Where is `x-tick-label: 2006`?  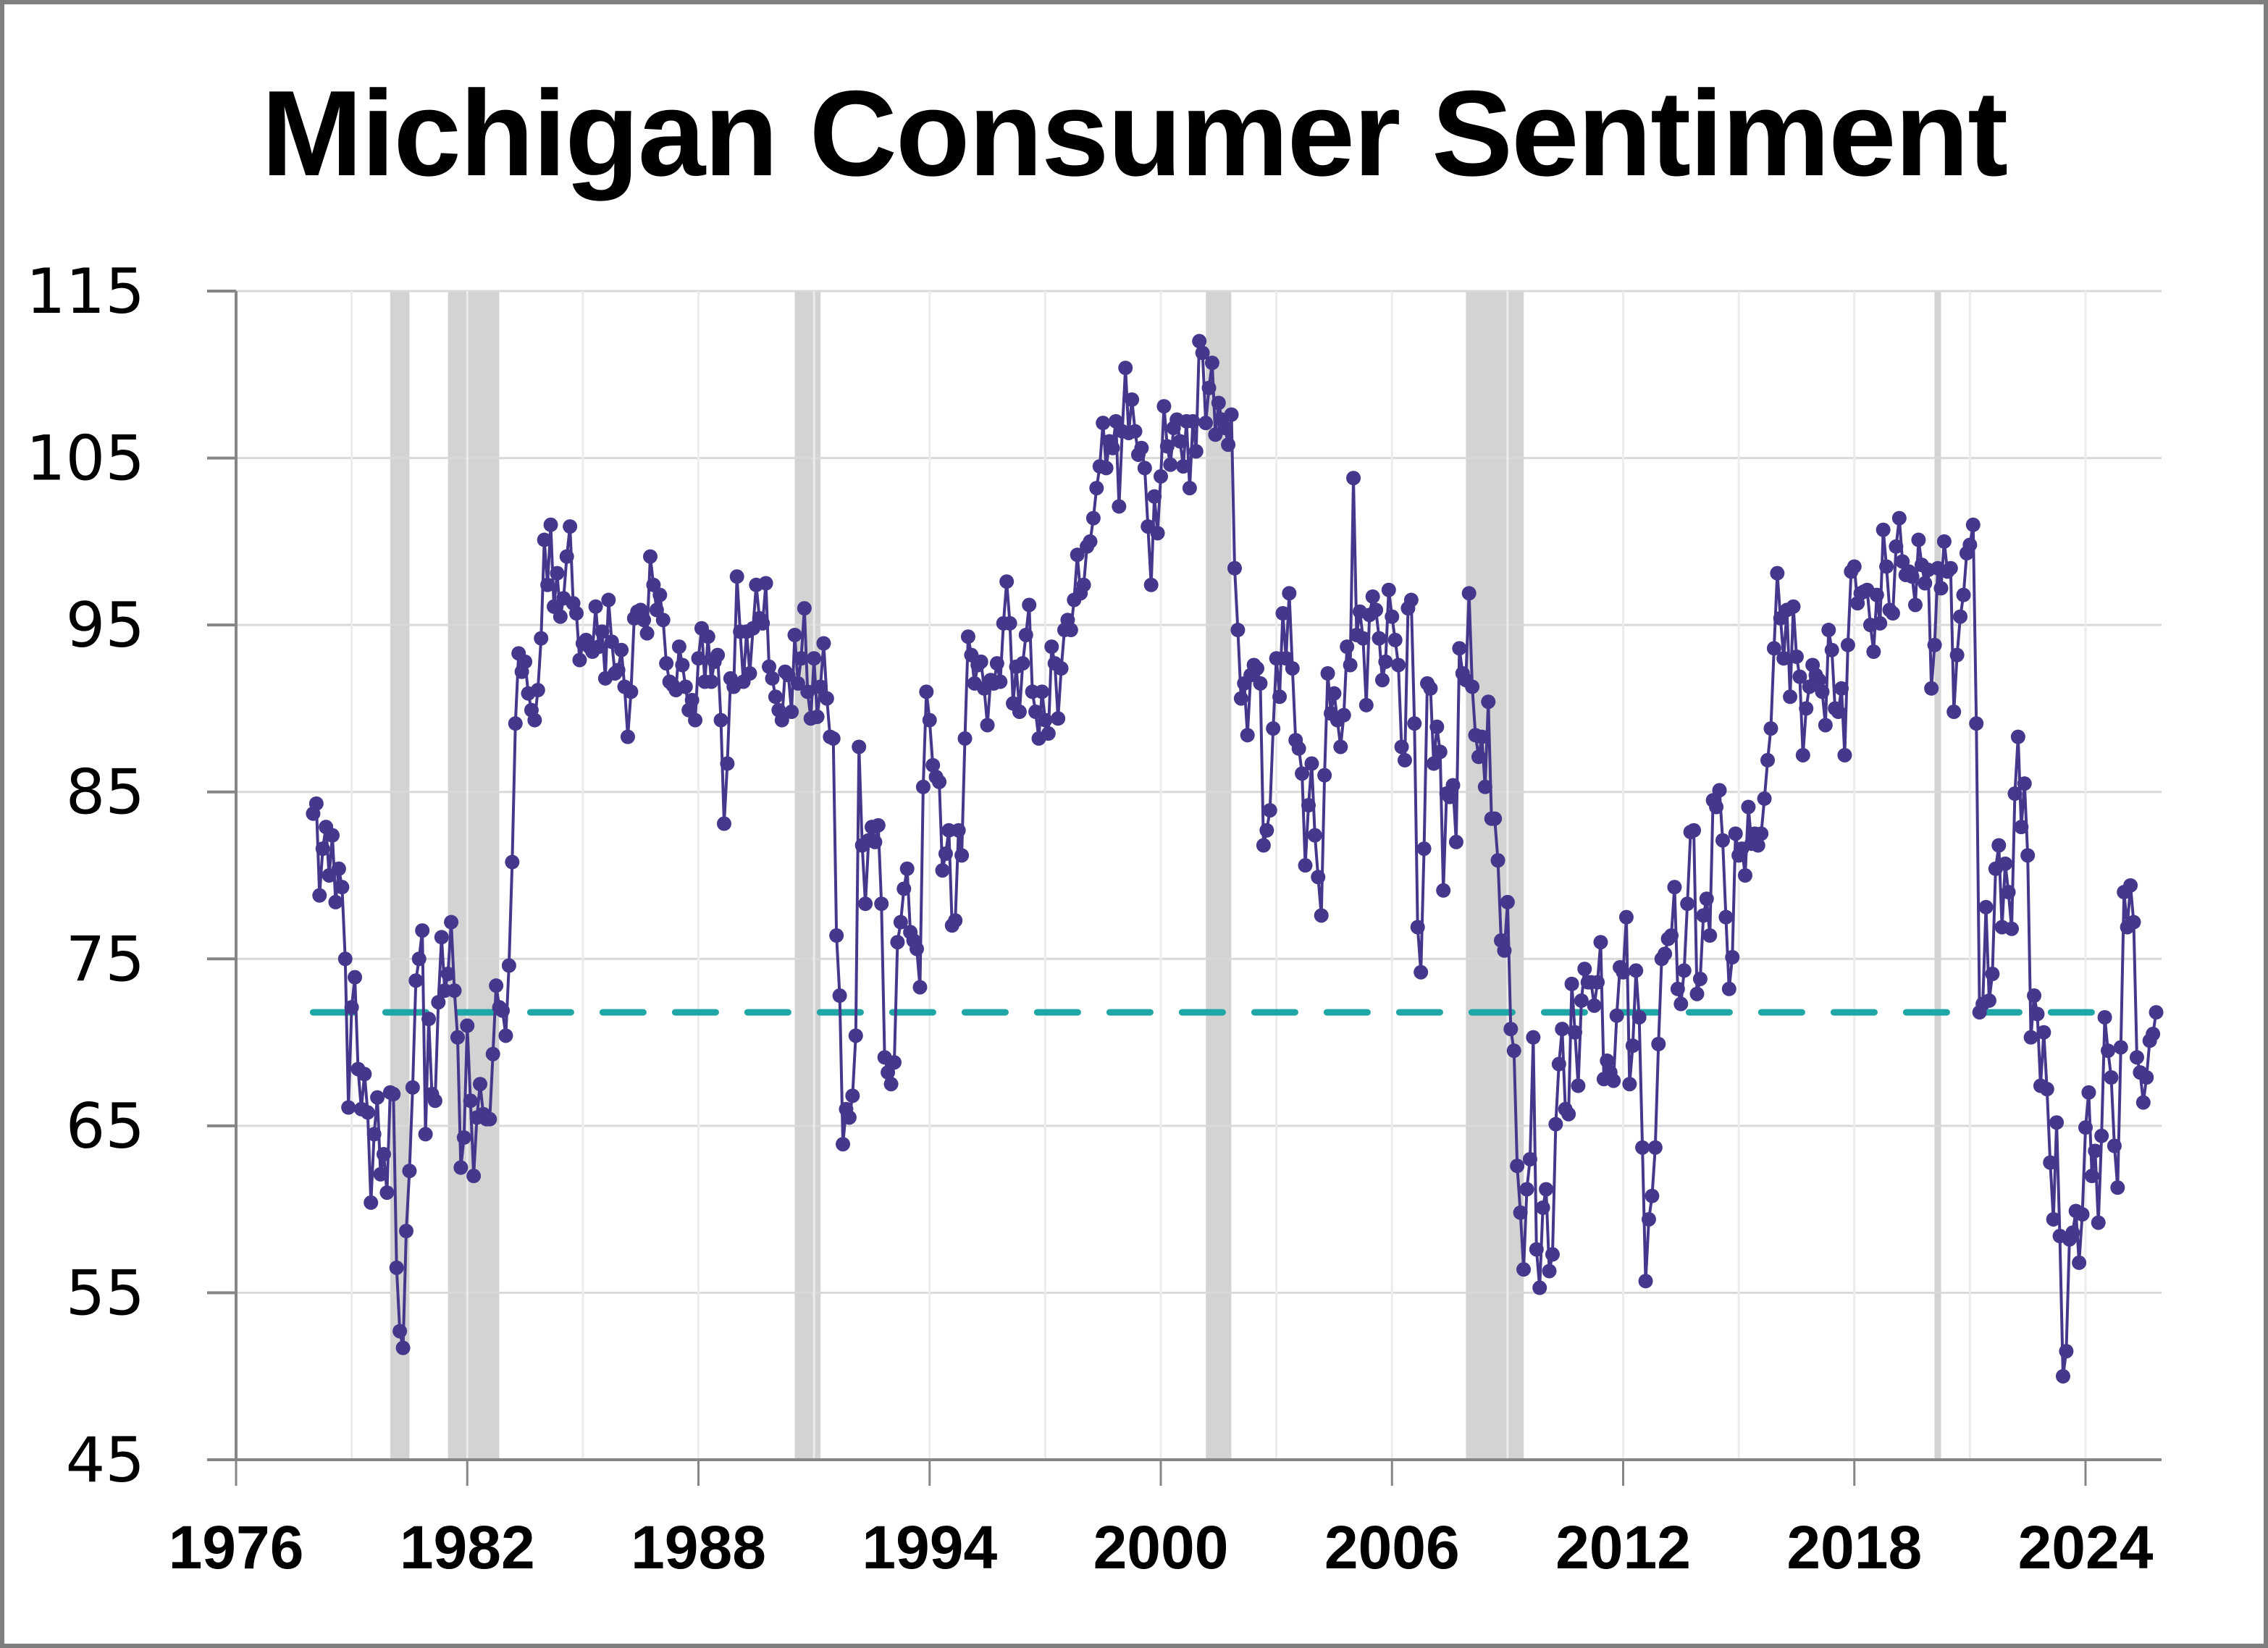 x-tick-label: 2006 is located at coordinates (1392, 1547).